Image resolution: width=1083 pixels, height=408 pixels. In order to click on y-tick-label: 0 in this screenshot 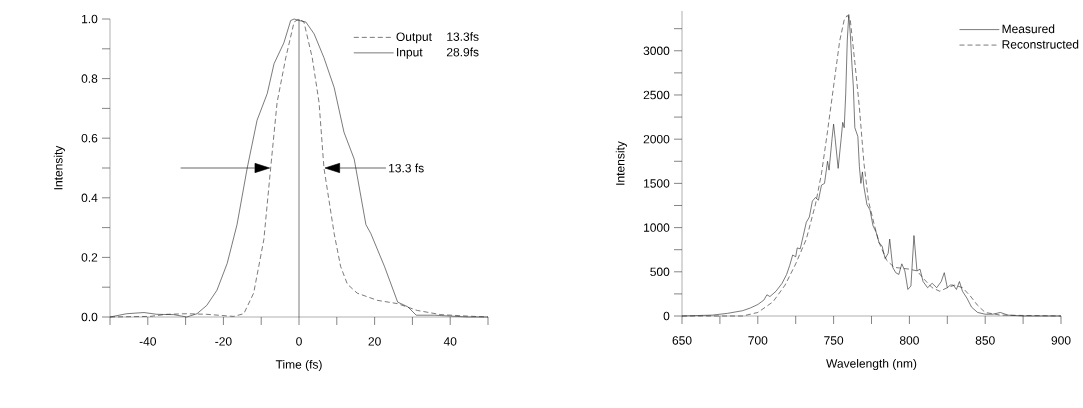, I will do `click(666, 316)`.